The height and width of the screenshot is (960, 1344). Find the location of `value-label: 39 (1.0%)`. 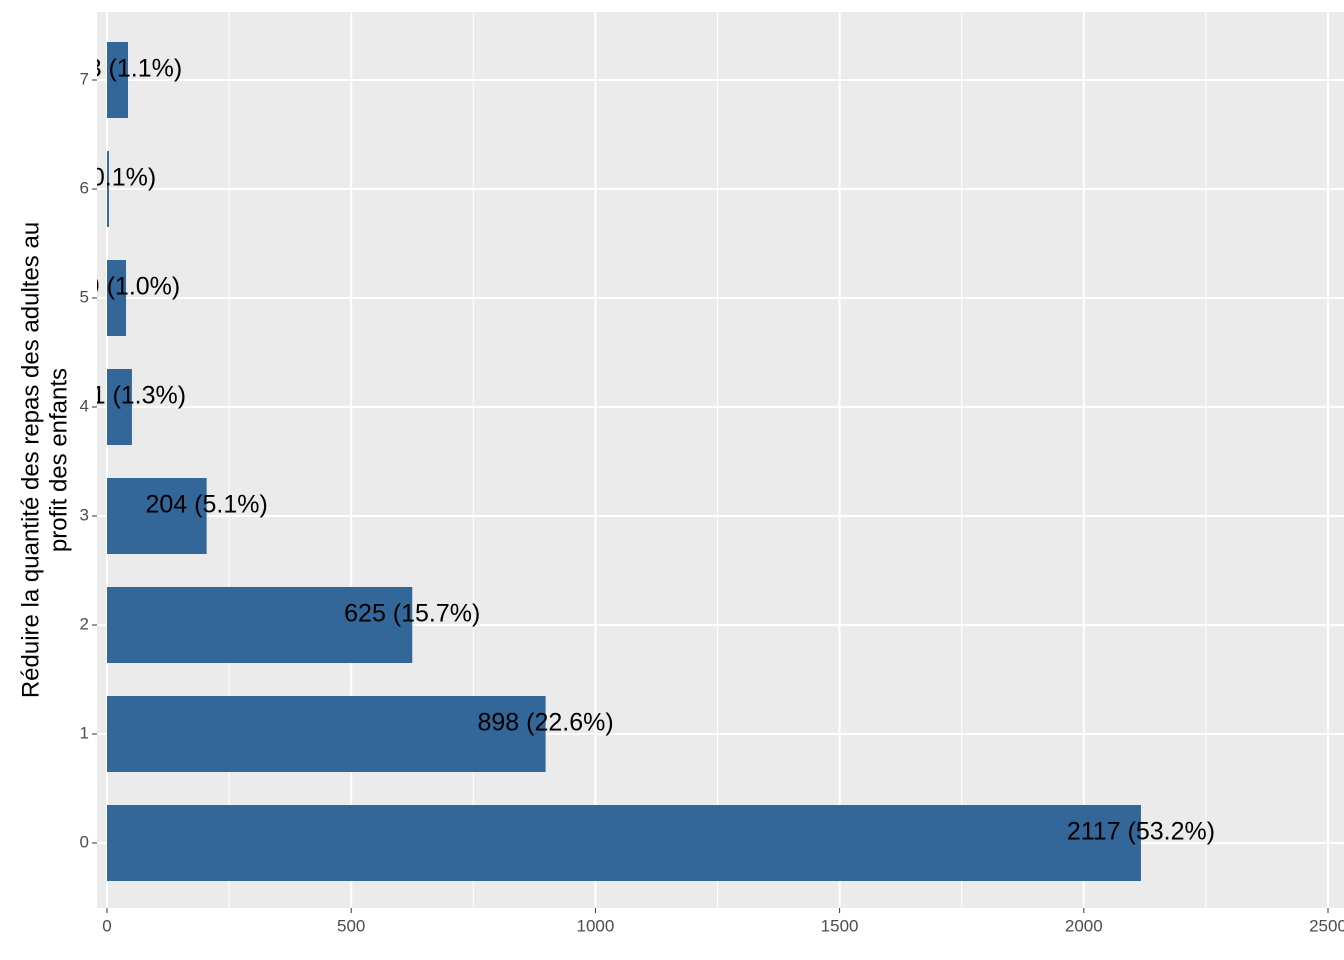

value-label: 39 (1.0%) is located at coordinates (126, 287).